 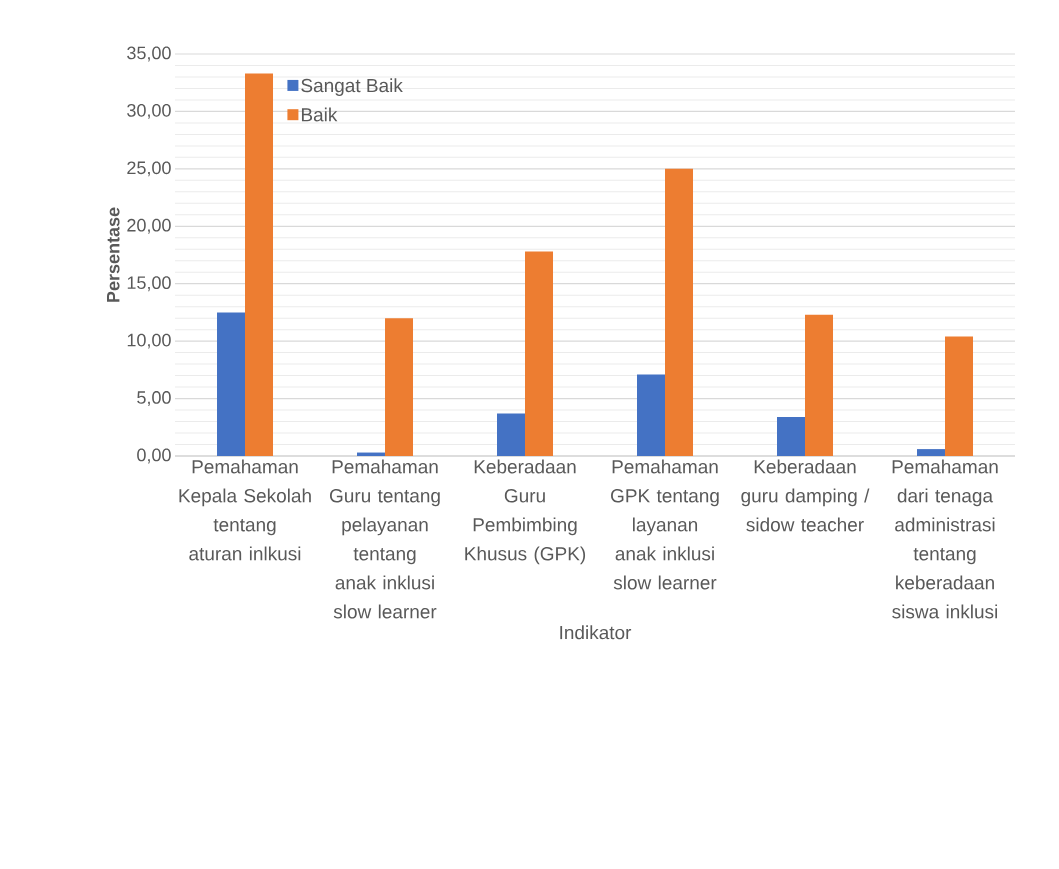 I want to click on x-tick-label: Pemahaman Kepala Sekolah tentang aturan inlkusi, so click(x=245, y=510).